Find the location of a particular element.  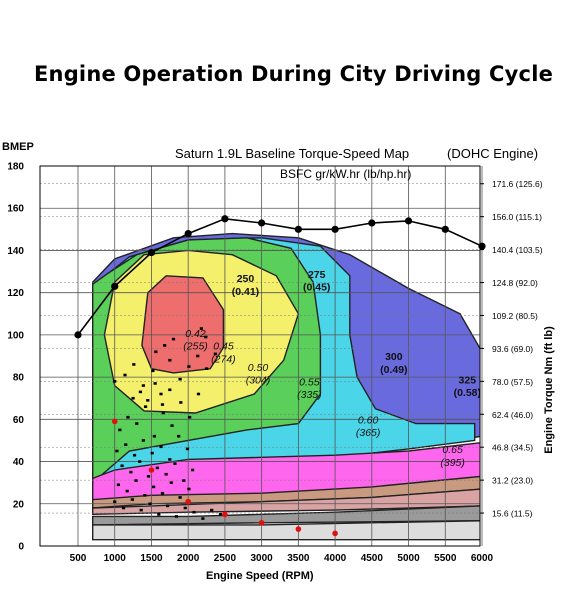

right-tick-label: 31.2 (23.0) is located at coordinates (512, 481).